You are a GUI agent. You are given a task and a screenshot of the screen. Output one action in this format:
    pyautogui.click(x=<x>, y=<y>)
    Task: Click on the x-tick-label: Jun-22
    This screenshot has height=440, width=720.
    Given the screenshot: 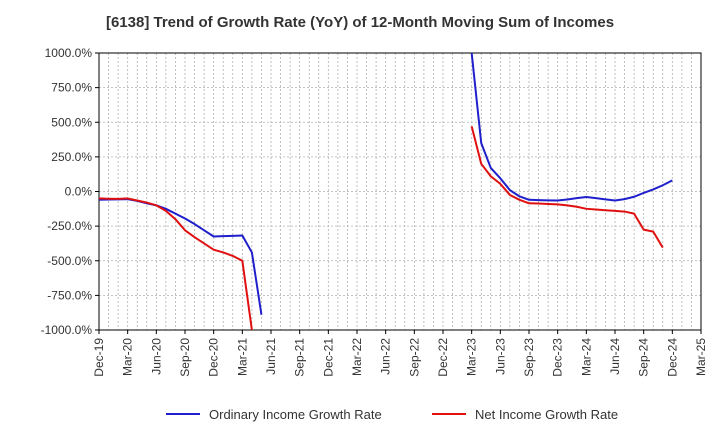 What is the action you would take?
    pyautogui.click(x=386, y=356)
    